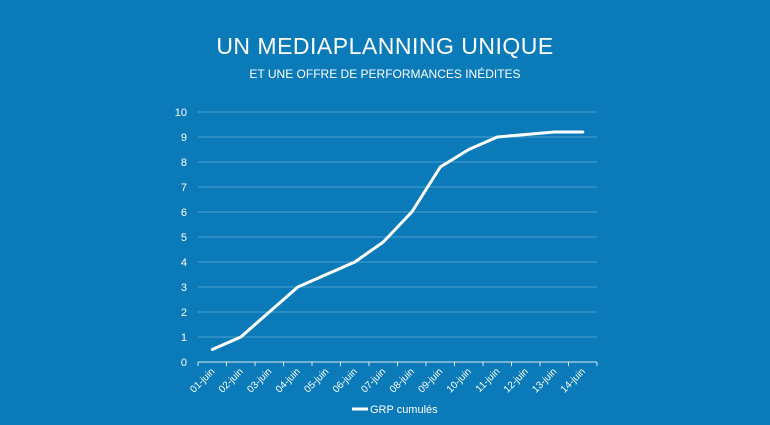  I want to click on x-tick-label: 07-juin, so click(373, 380).